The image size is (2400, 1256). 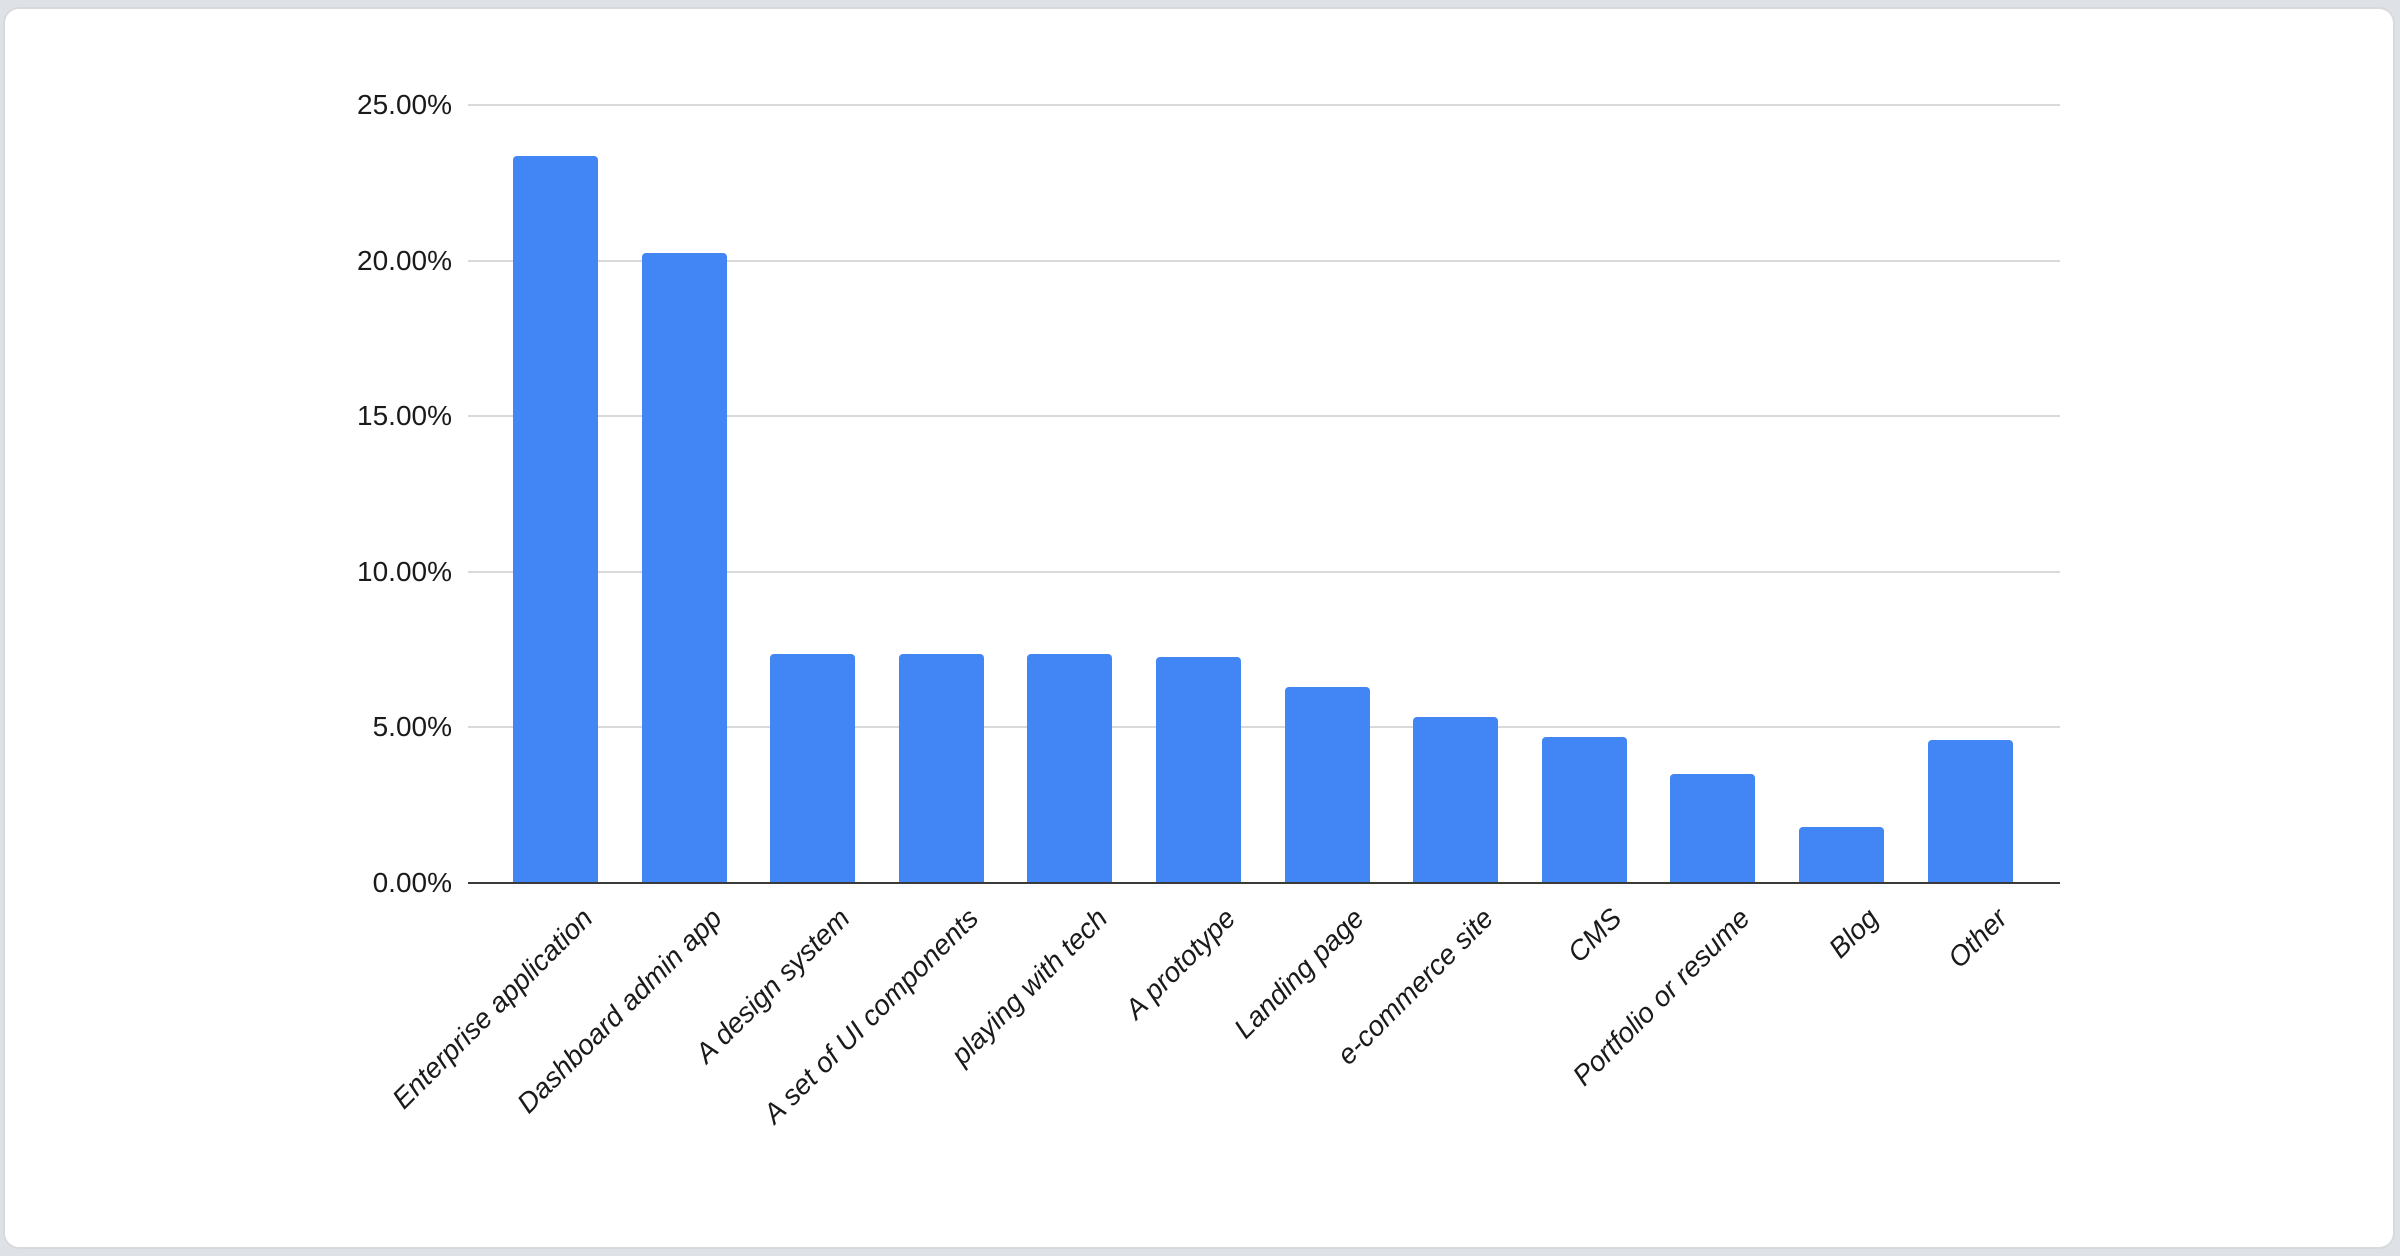 What do you see at coordinates (404, 416) in the screenshot?
I see `y-axis-tick-label: 15.00%` at bounding box center [404, 416].